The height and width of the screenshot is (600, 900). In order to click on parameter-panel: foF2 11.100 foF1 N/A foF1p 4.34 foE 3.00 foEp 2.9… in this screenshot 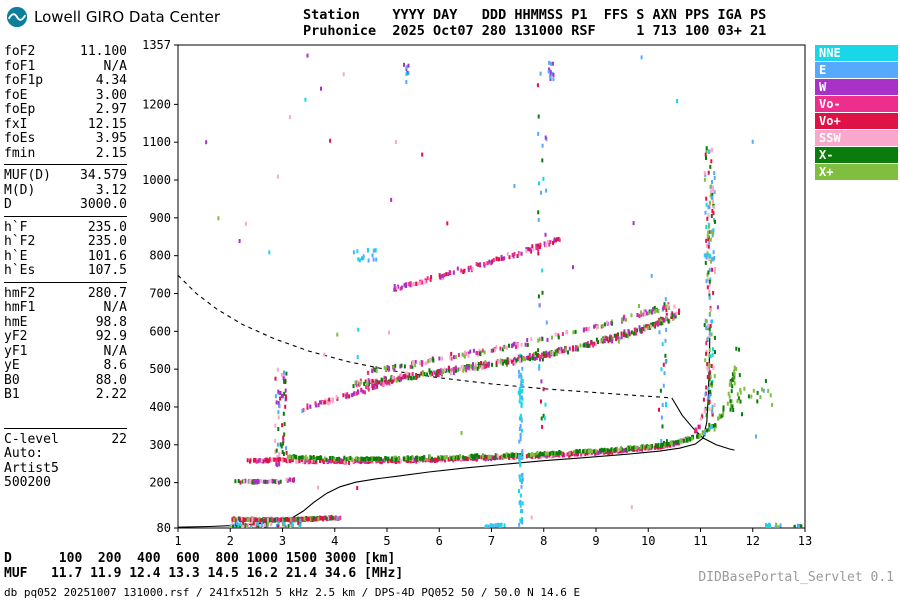, I will do `click(65, 267)`.